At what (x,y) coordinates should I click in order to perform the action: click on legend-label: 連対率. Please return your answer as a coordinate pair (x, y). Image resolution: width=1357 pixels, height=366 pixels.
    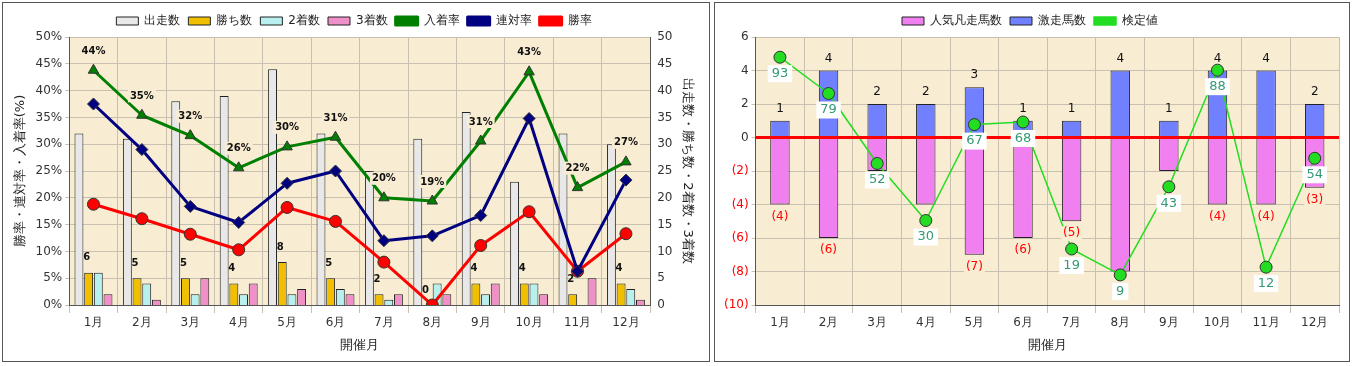
    Looking at the image, I should click on (513, 20).